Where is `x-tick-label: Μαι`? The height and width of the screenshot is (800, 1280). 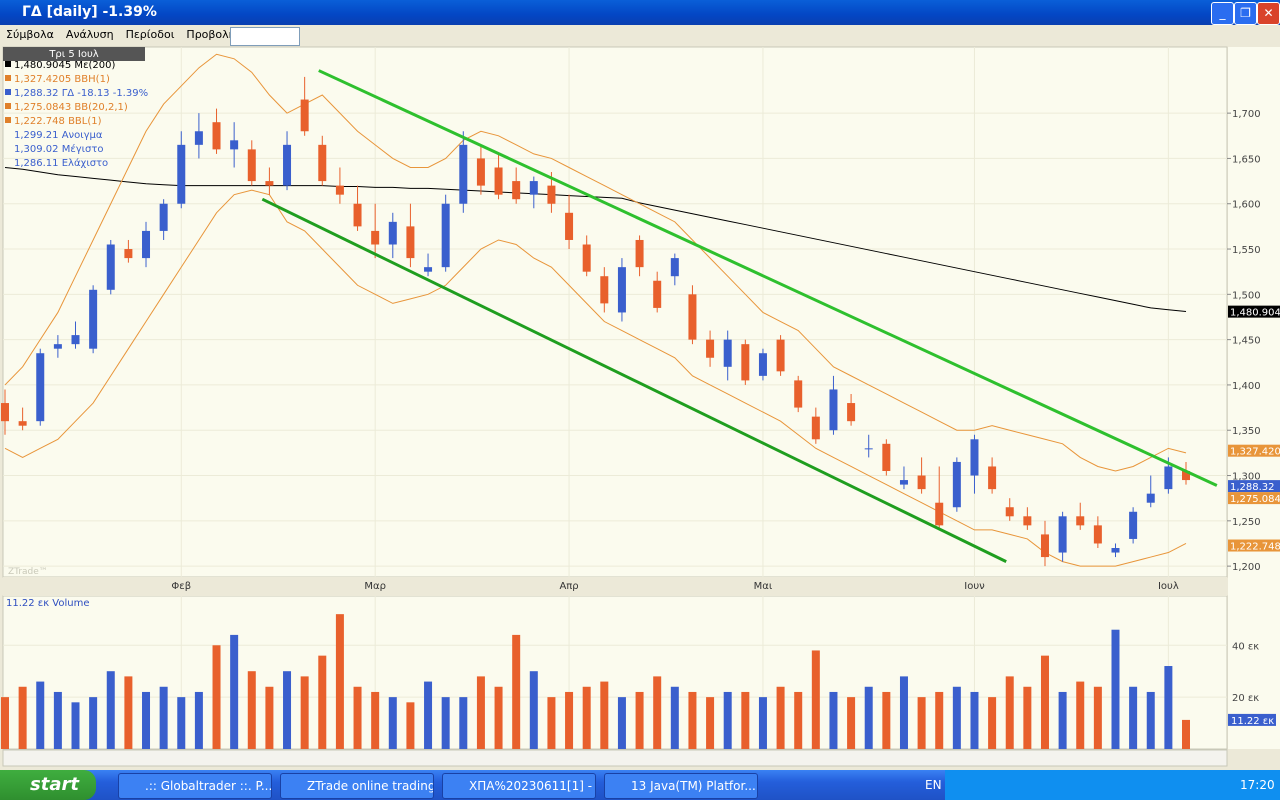
x-tick-label: Μαι is located at coordinates (763, 586).